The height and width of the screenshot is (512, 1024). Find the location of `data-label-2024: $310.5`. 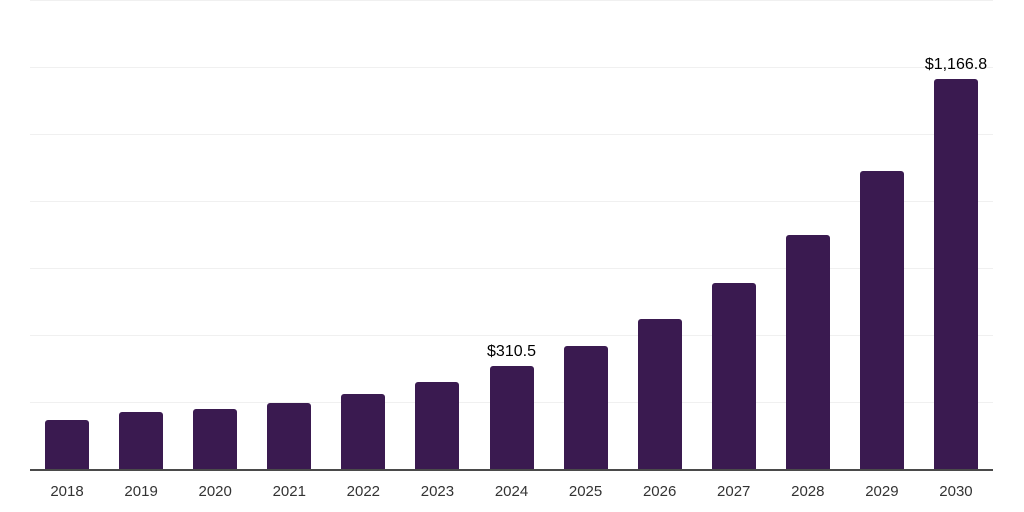

data-label-2024: $310.5 is located at coordinates (511, 351).